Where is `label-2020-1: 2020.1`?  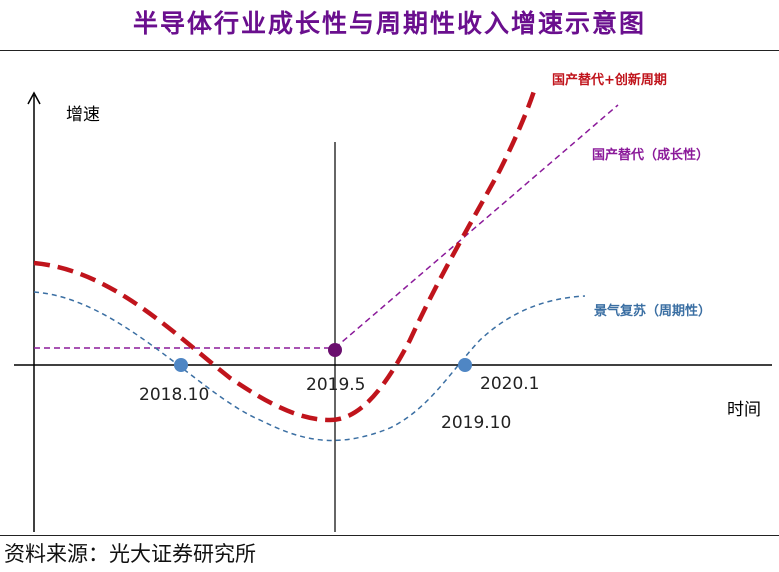
label-2020-1: 2020.1 is located at coordinates (509, 384).